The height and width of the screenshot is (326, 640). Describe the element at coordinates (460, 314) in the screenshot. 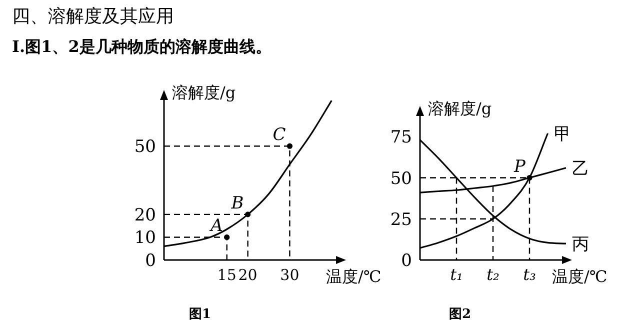

I see `text: 图2` at that location.